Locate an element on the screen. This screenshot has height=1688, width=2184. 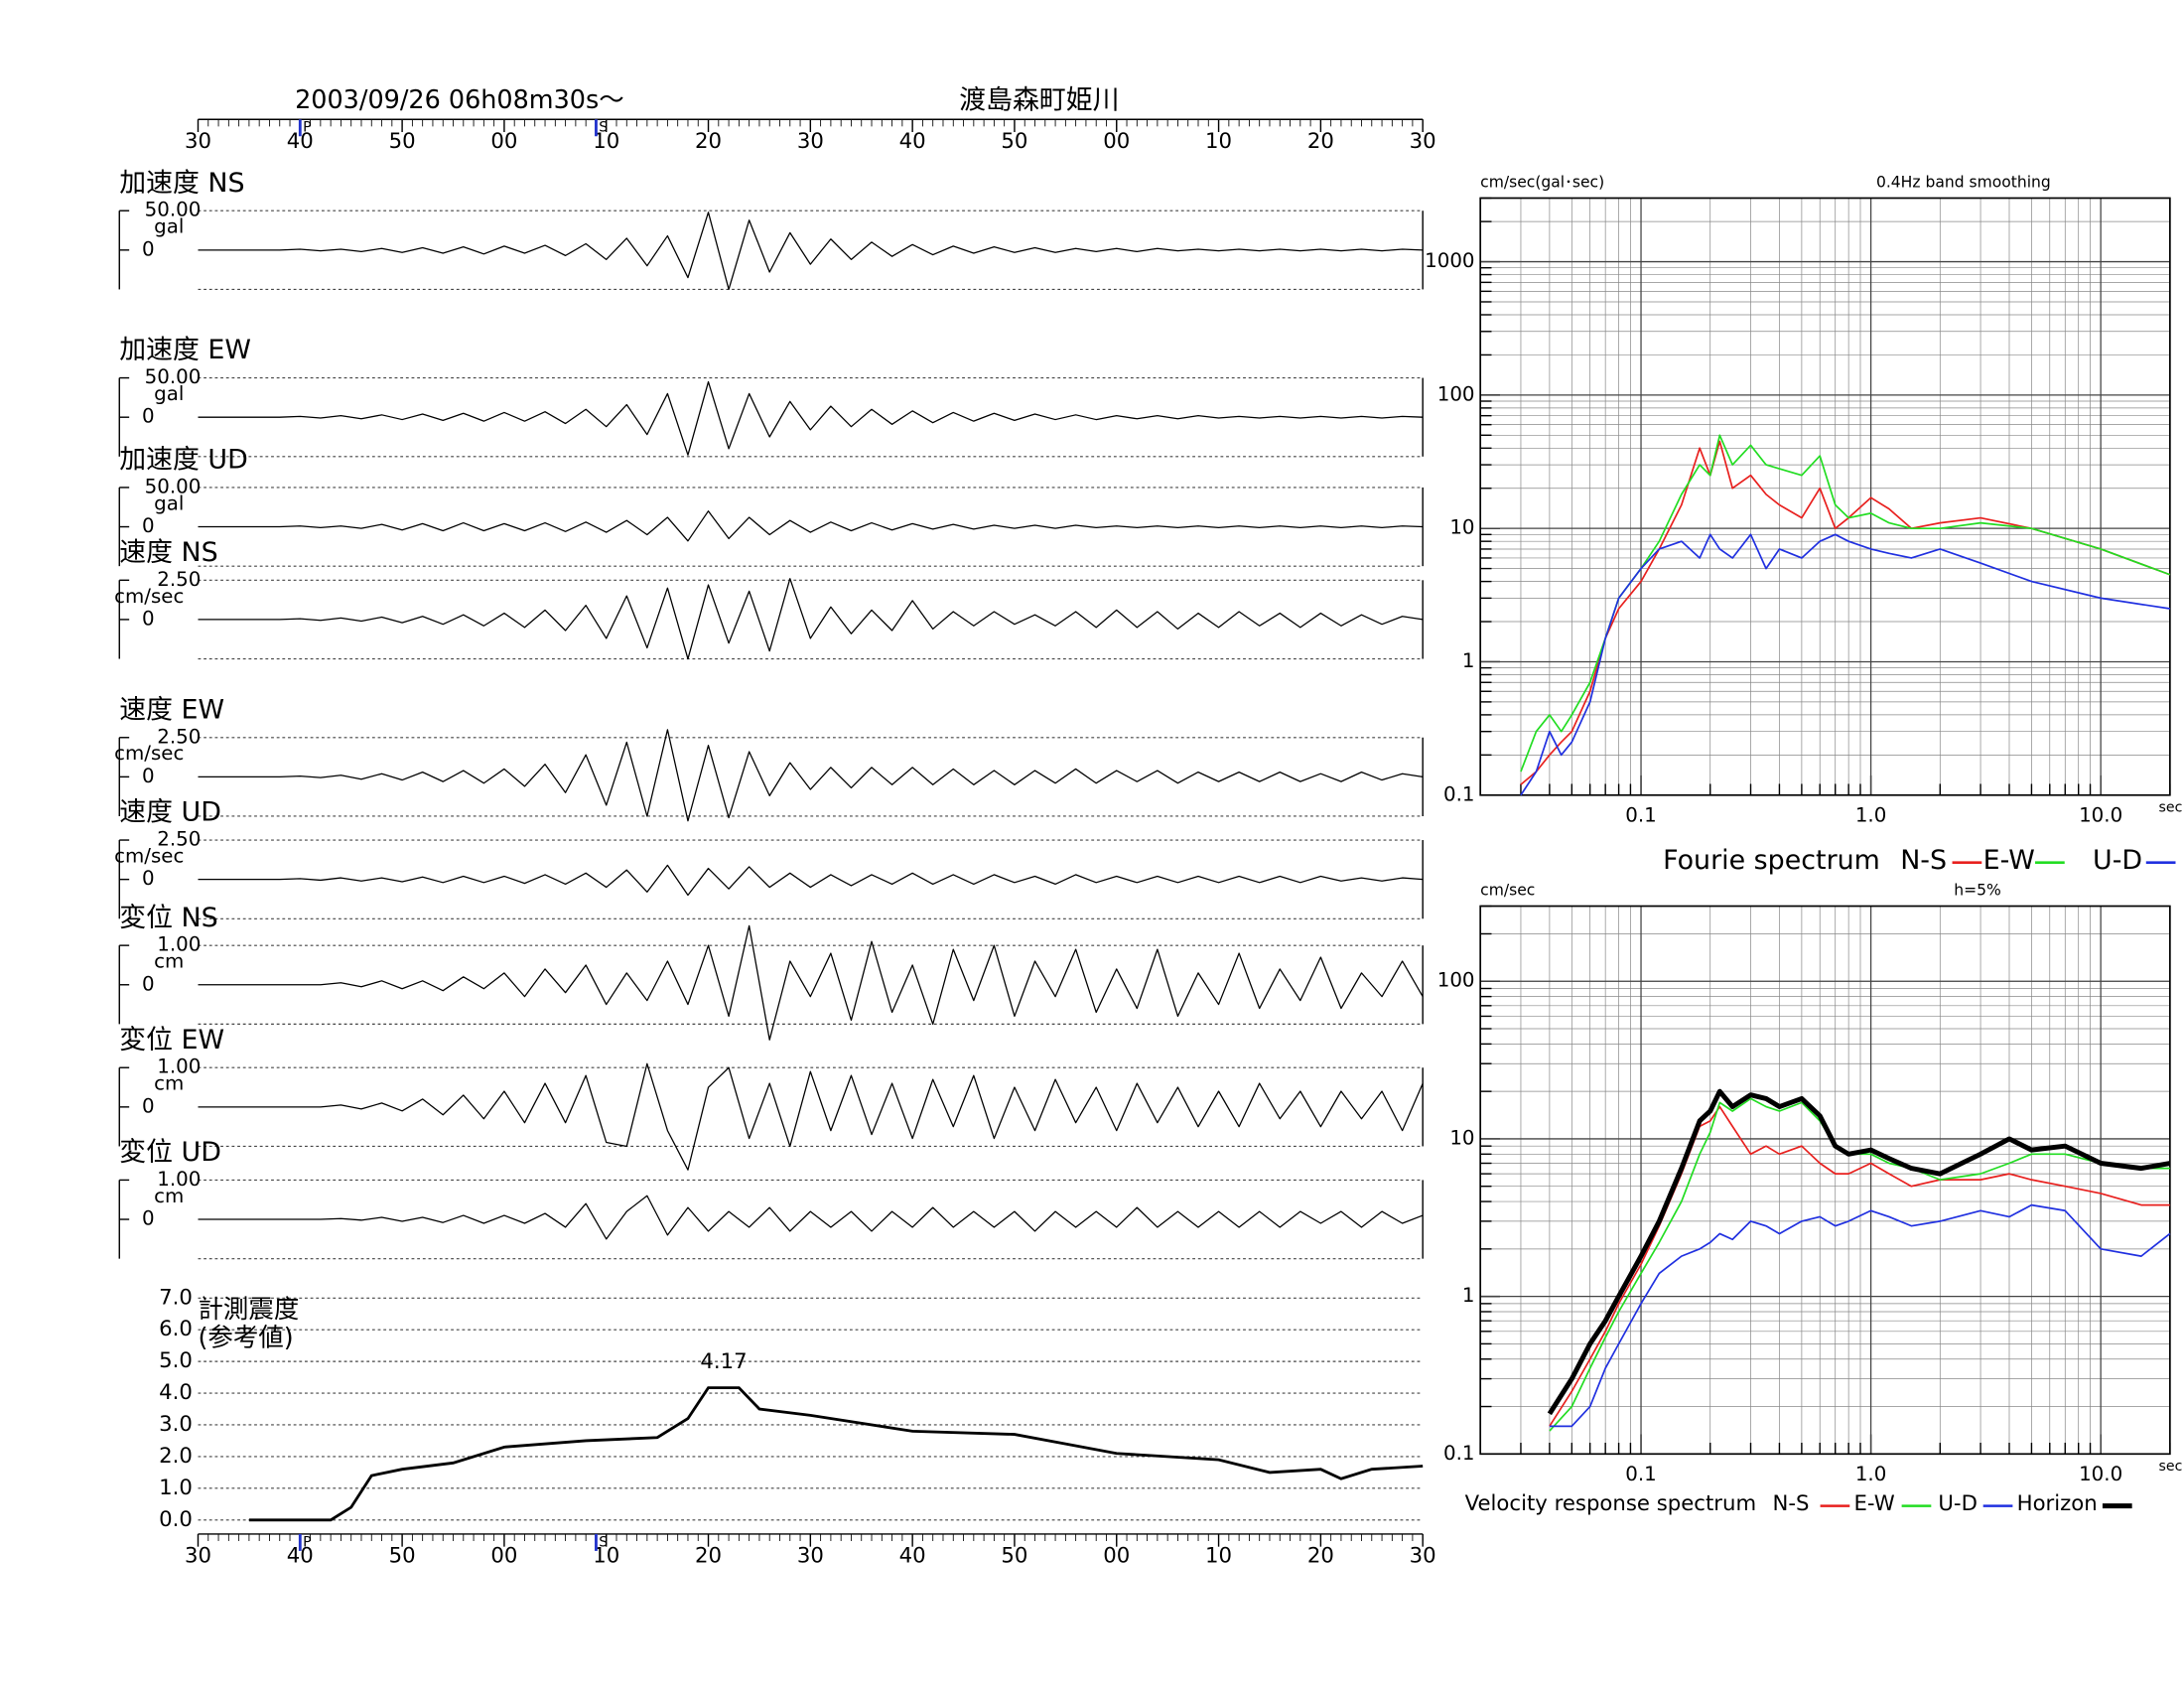
panel-name: 加速度 NS is located at coordinates (181, 183).